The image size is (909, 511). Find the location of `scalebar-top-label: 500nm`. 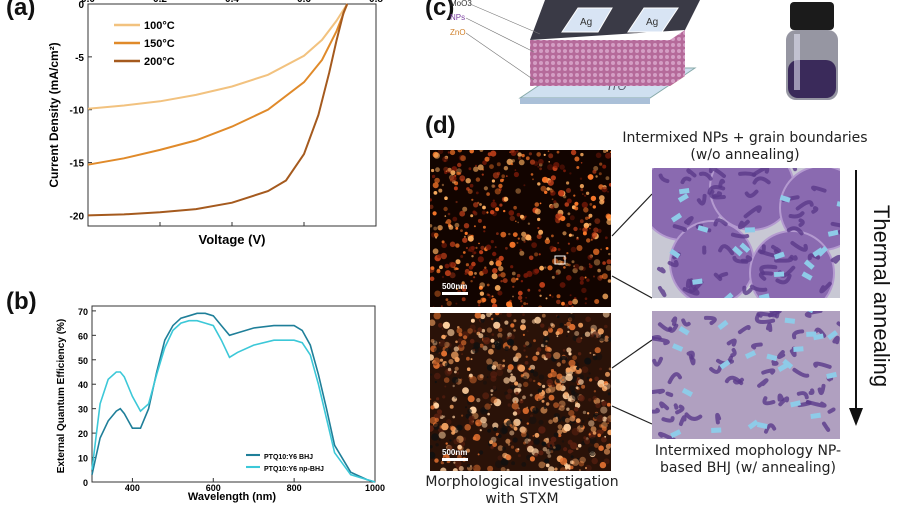

scalebar-top-label: 500nm is located at coordinates (455, 286).